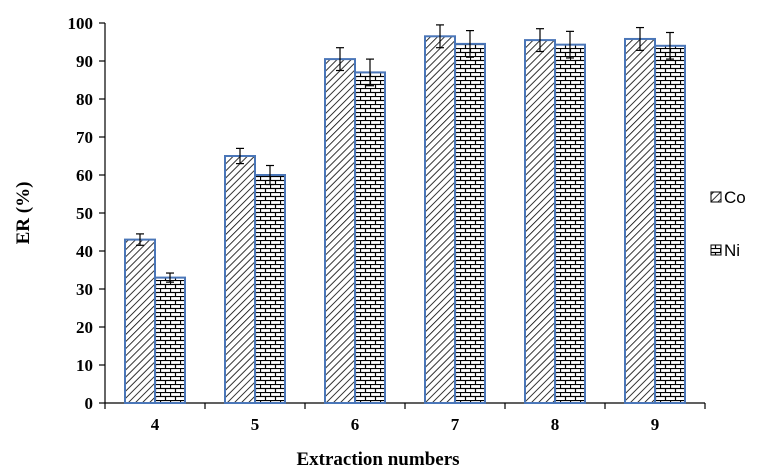  What do you see at coordinates (405, 418) in the screenshot?
I see `x-axis: 4 5 6 7 8 9` at bounding box center [405, 418].